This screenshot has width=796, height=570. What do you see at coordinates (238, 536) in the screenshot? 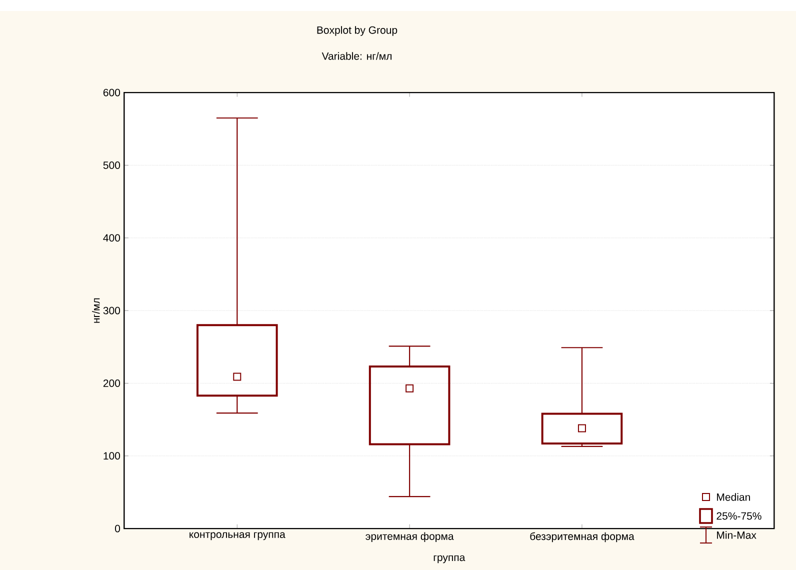
I see `x-tick-label: контрольная группа` at bounding box center [238, 536].